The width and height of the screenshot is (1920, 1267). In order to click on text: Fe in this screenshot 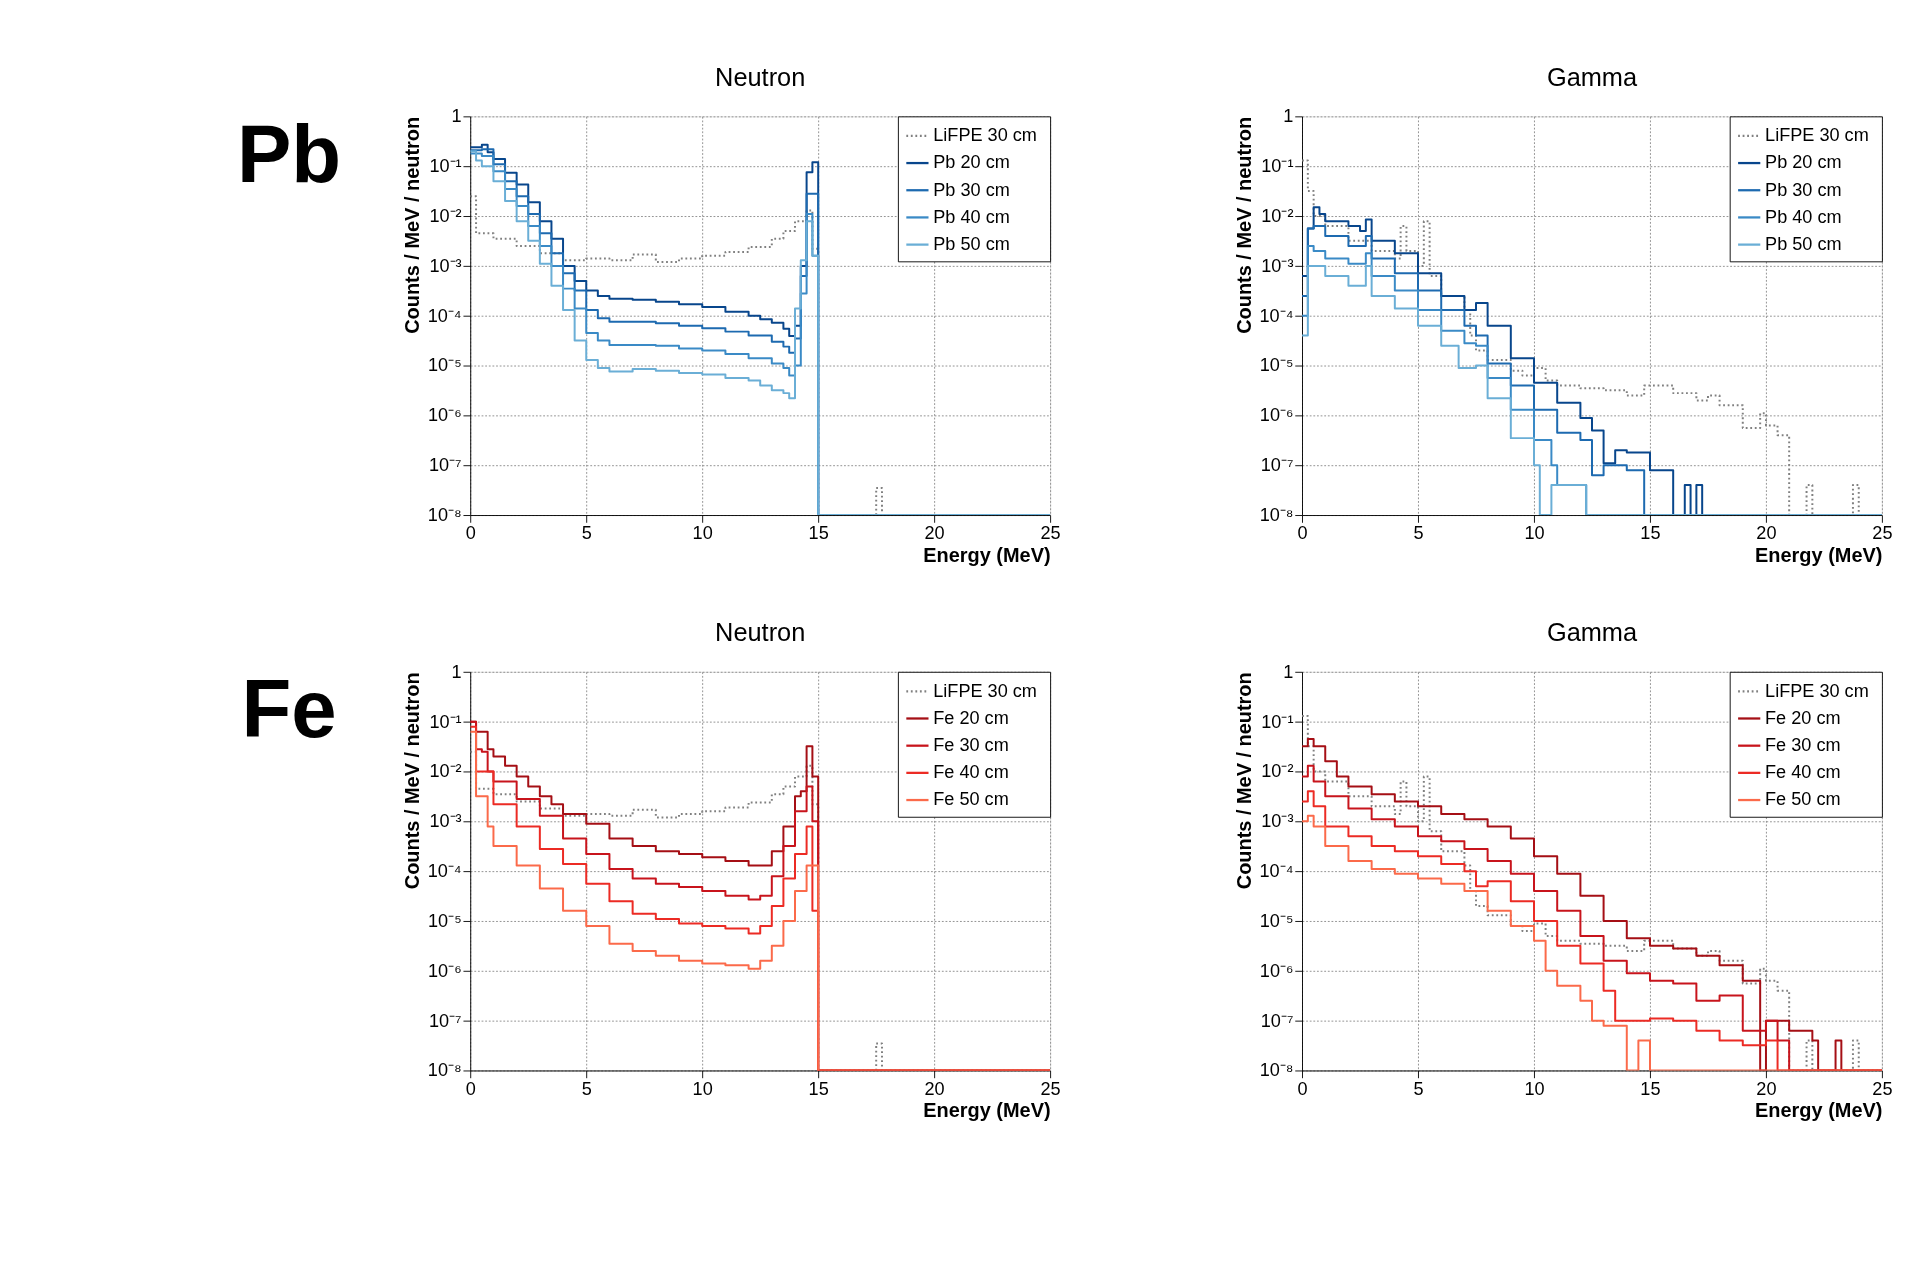, I will do `click(289, 709)`.